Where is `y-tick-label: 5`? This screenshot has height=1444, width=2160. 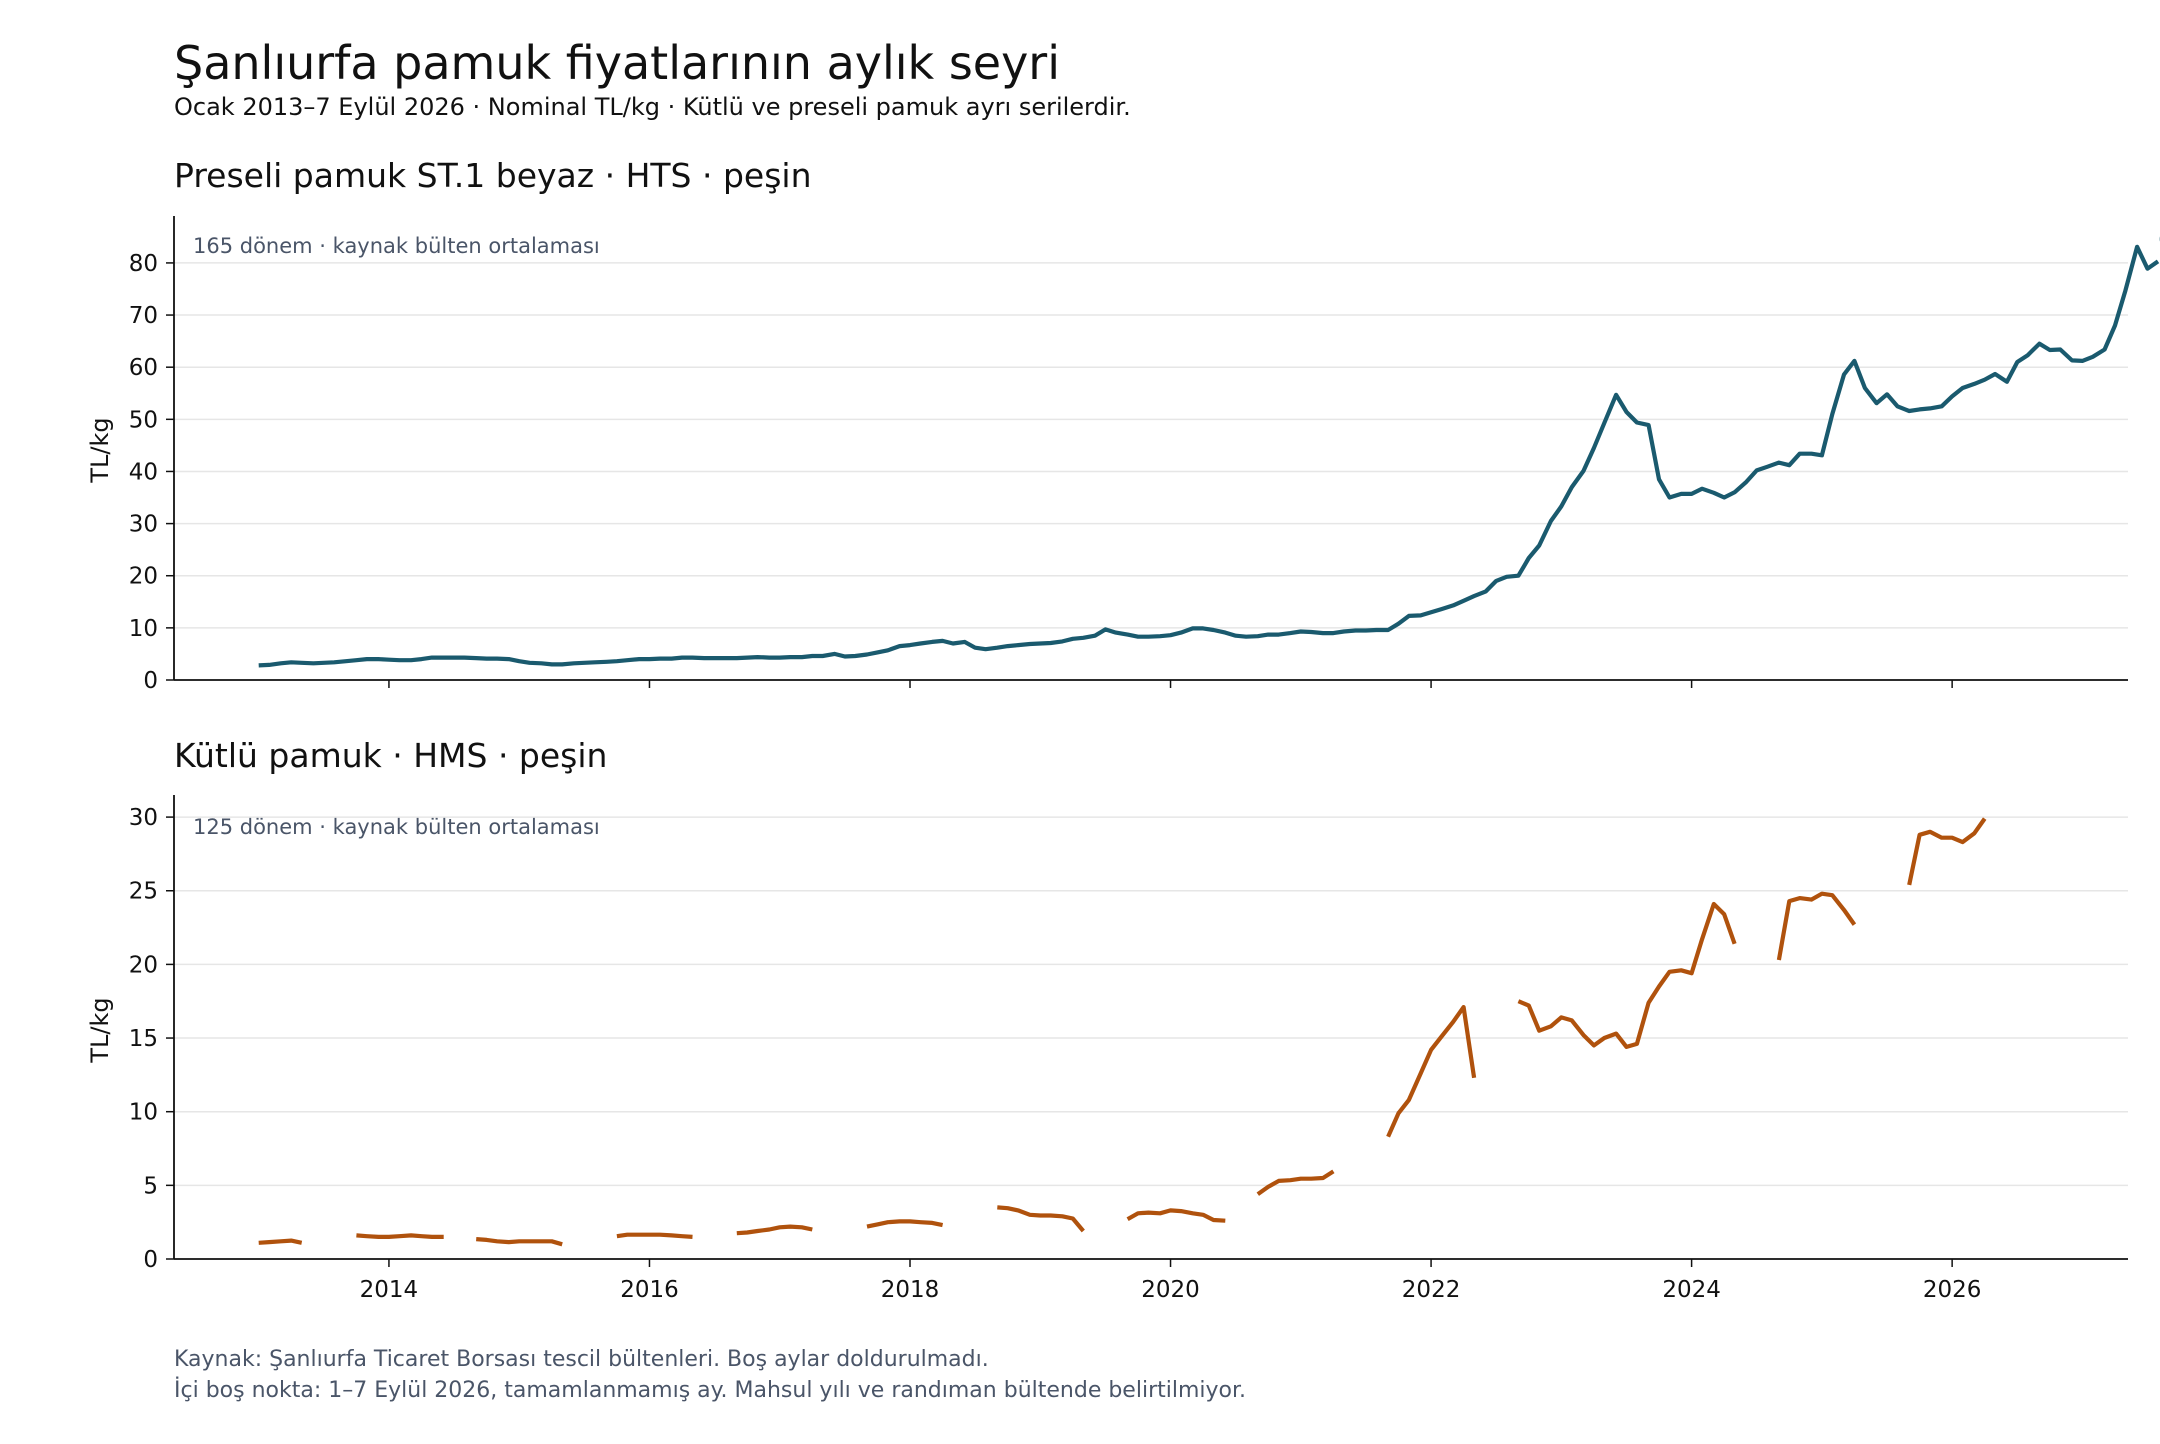 y-tick-label: 5 is located at coordinates (150, 1186).